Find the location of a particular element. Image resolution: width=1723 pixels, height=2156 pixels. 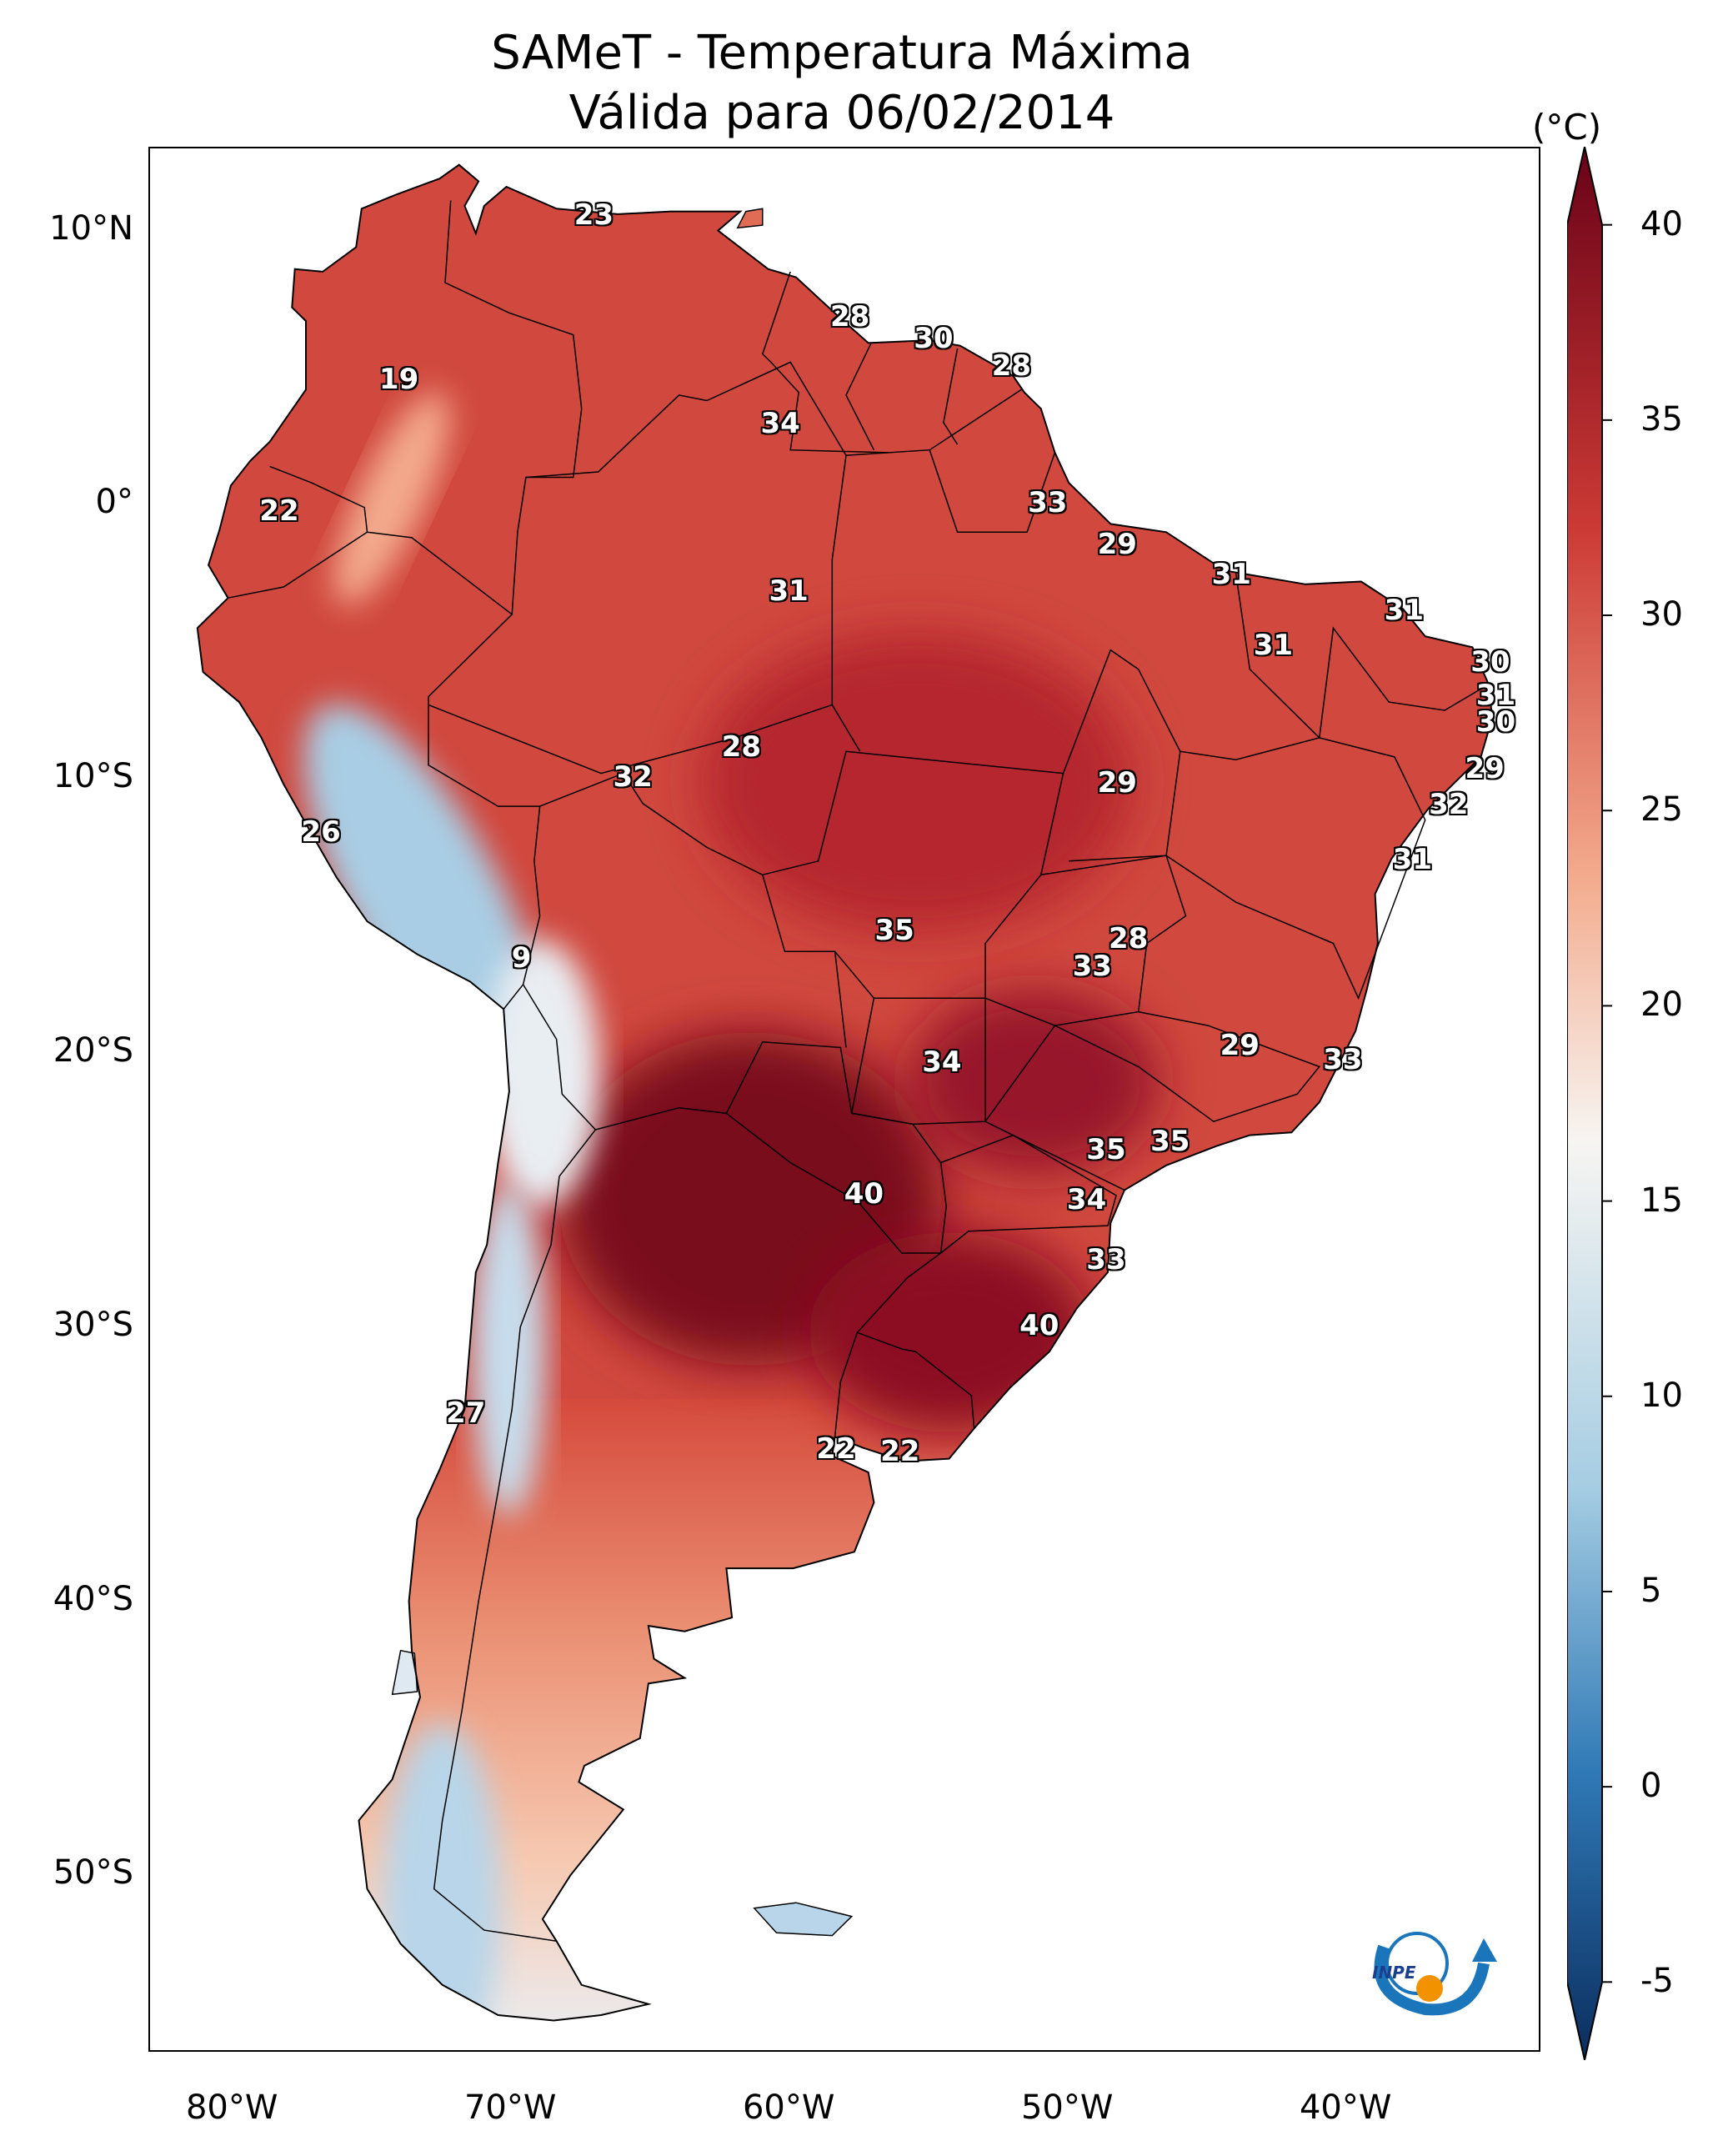

title-line-1: SAMeT - Temperatura Máxima is located at coordinates (842, 53).